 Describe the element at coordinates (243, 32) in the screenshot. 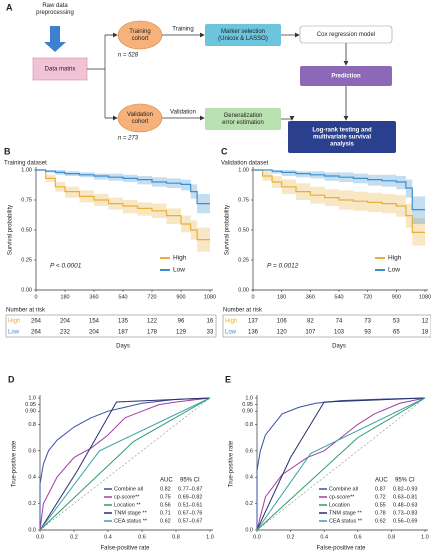

I see `node-label: Marker selection` at that location.